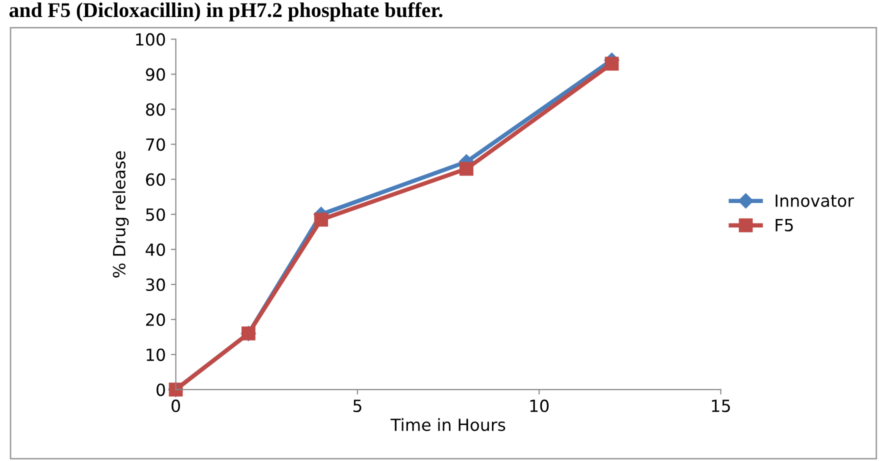 This screenshot has width=879, height=461. Describe the element at coordinates (155, 285) in the screenshot. I see `y-tick-label: 30` at that location.